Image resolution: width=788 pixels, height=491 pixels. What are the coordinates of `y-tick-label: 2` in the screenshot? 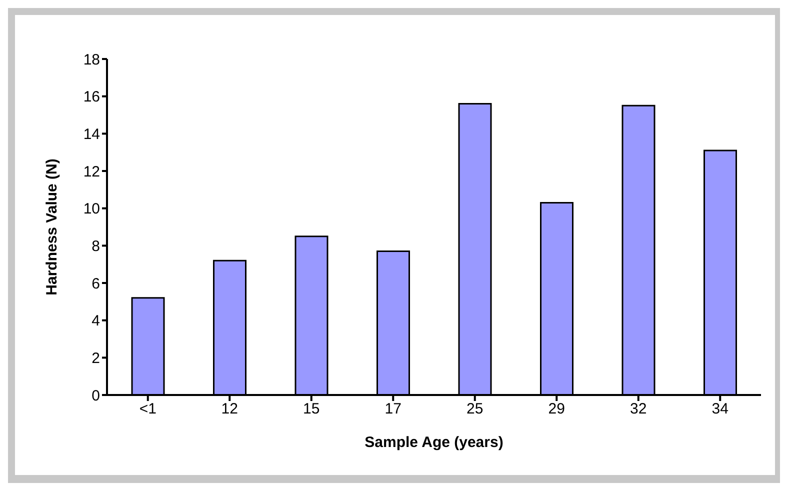 It's located at (96, 358).